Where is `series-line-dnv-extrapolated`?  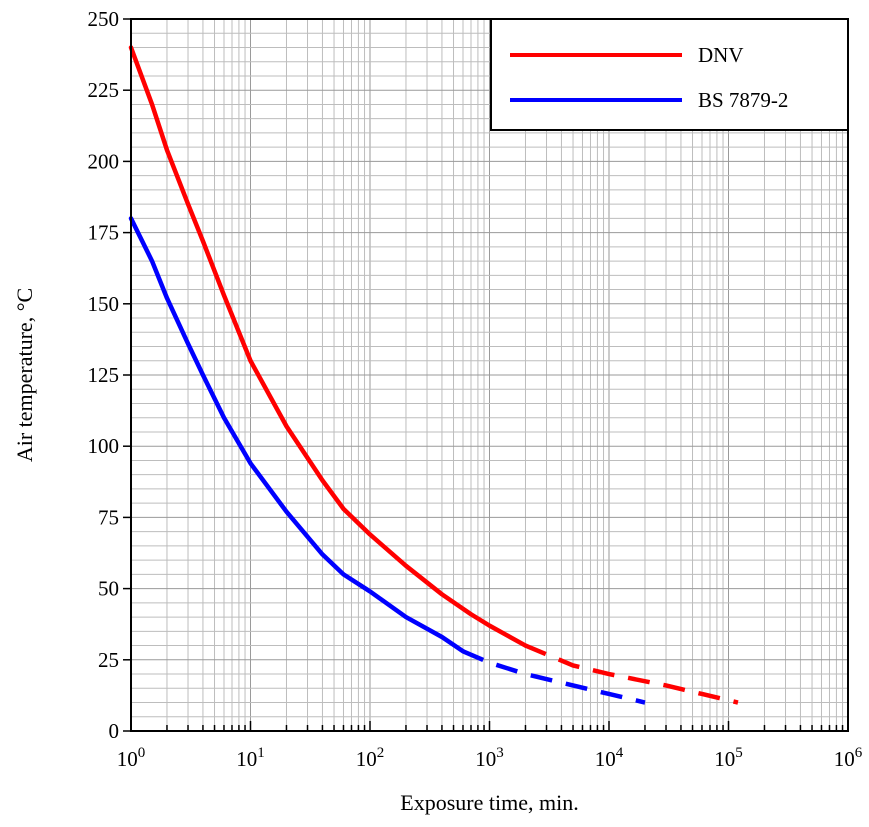
series-line-dnv-extrapolated is located at coordinates (631, 674).